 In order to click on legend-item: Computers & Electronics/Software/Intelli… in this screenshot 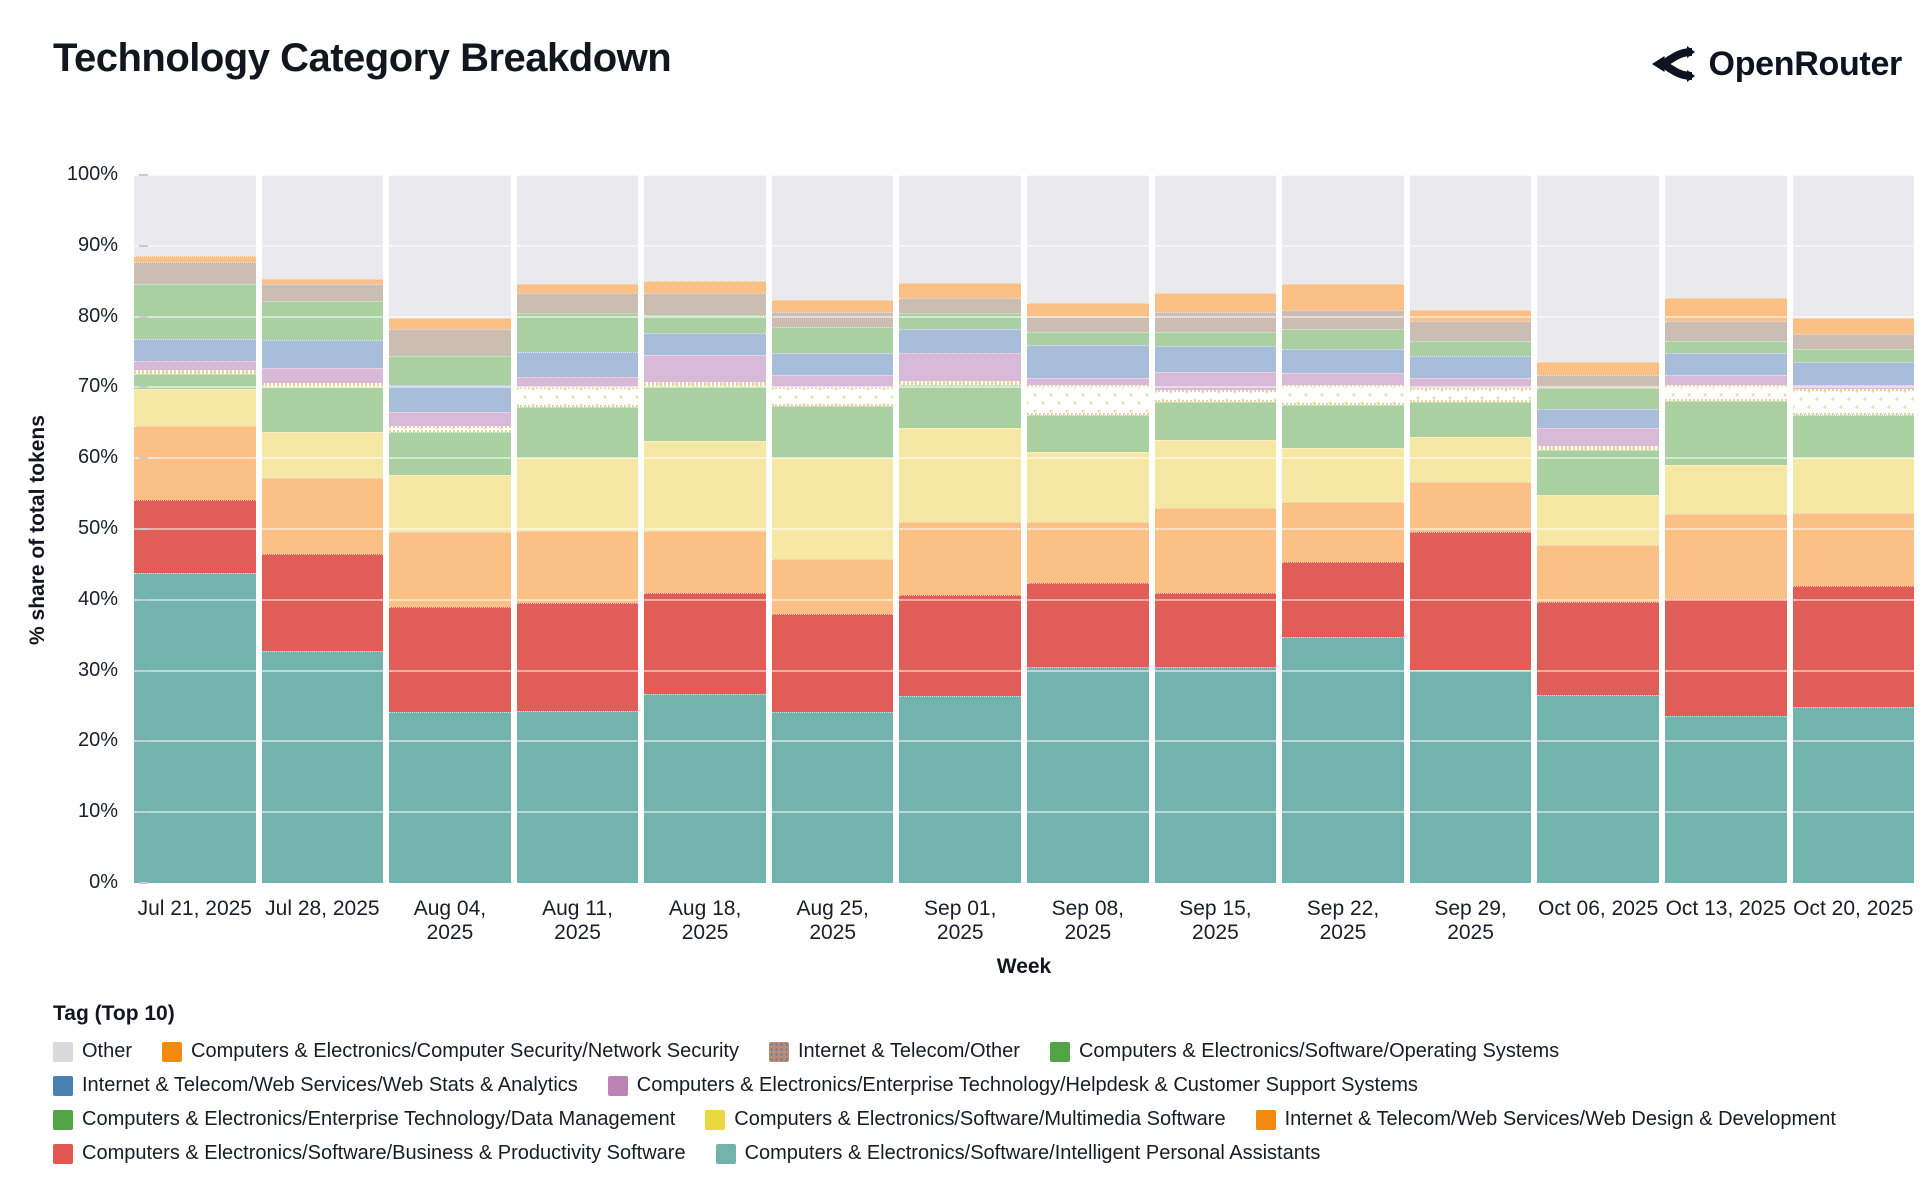, I will do `click(1017, 1153)`.